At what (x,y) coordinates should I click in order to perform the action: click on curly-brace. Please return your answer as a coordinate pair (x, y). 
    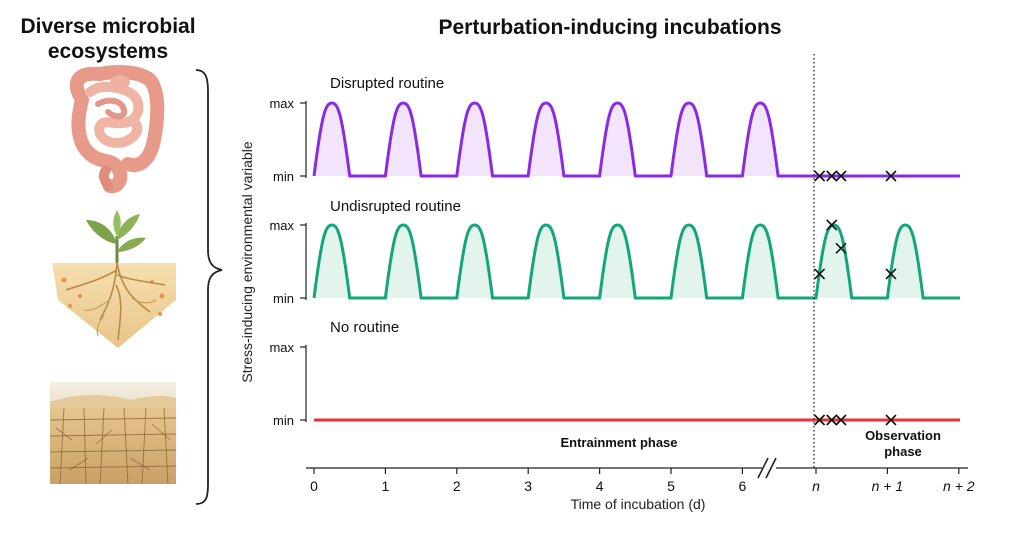
    Looking at the image, I should click on (209, 287).